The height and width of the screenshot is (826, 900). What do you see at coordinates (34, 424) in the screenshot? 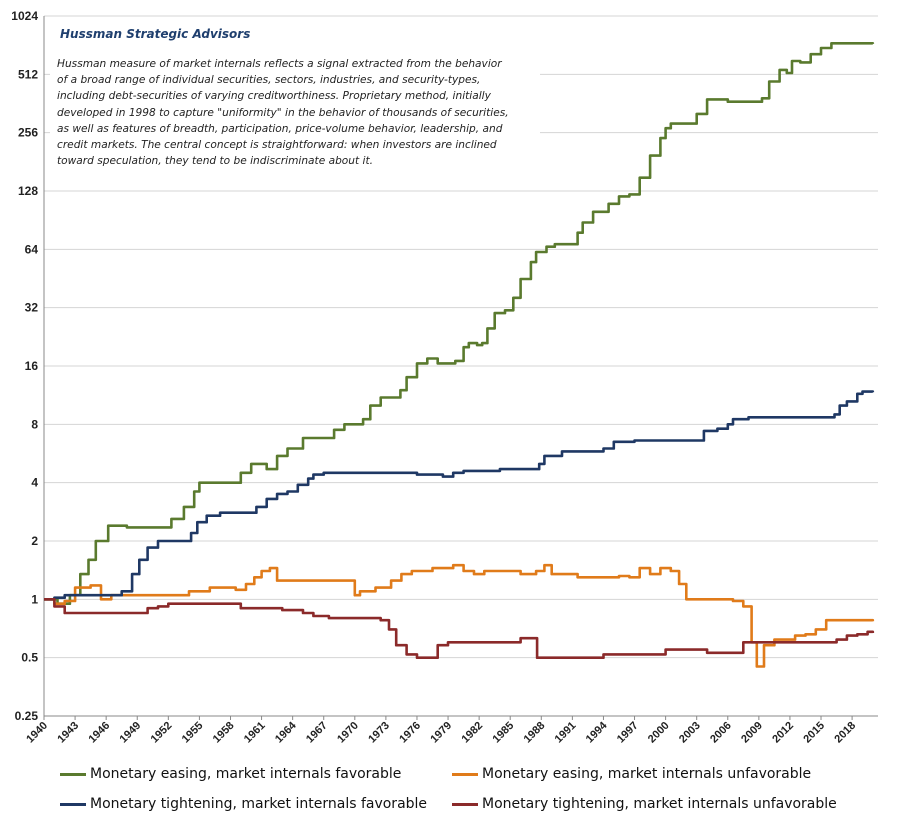
I see `y-tick-label: 8` at bounding box center [34, 424].